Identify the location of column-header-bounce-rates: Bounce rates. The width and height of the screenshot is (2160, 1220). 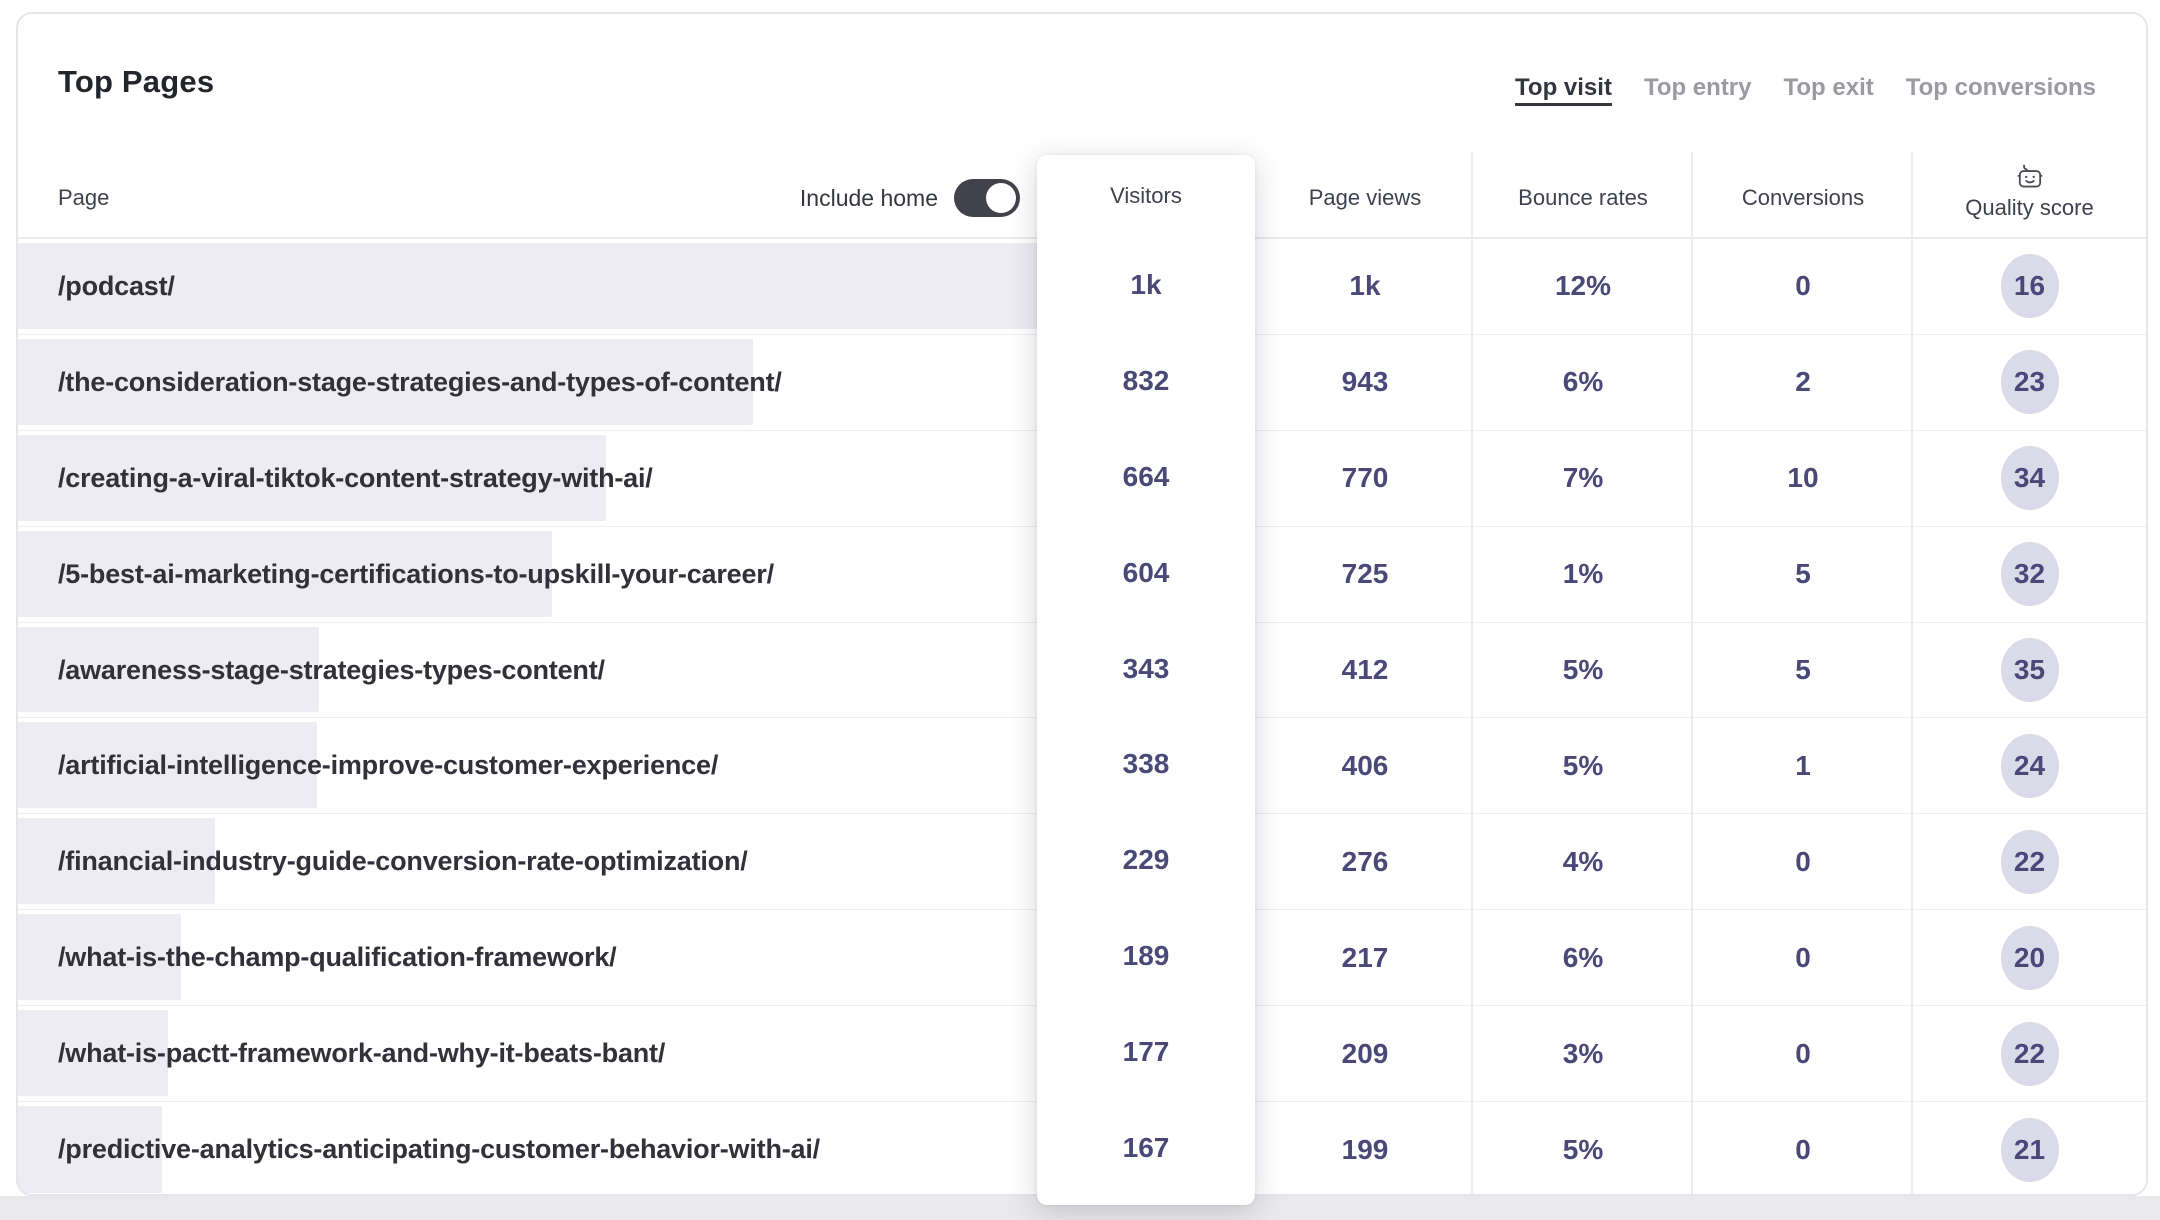
(1583, 197).